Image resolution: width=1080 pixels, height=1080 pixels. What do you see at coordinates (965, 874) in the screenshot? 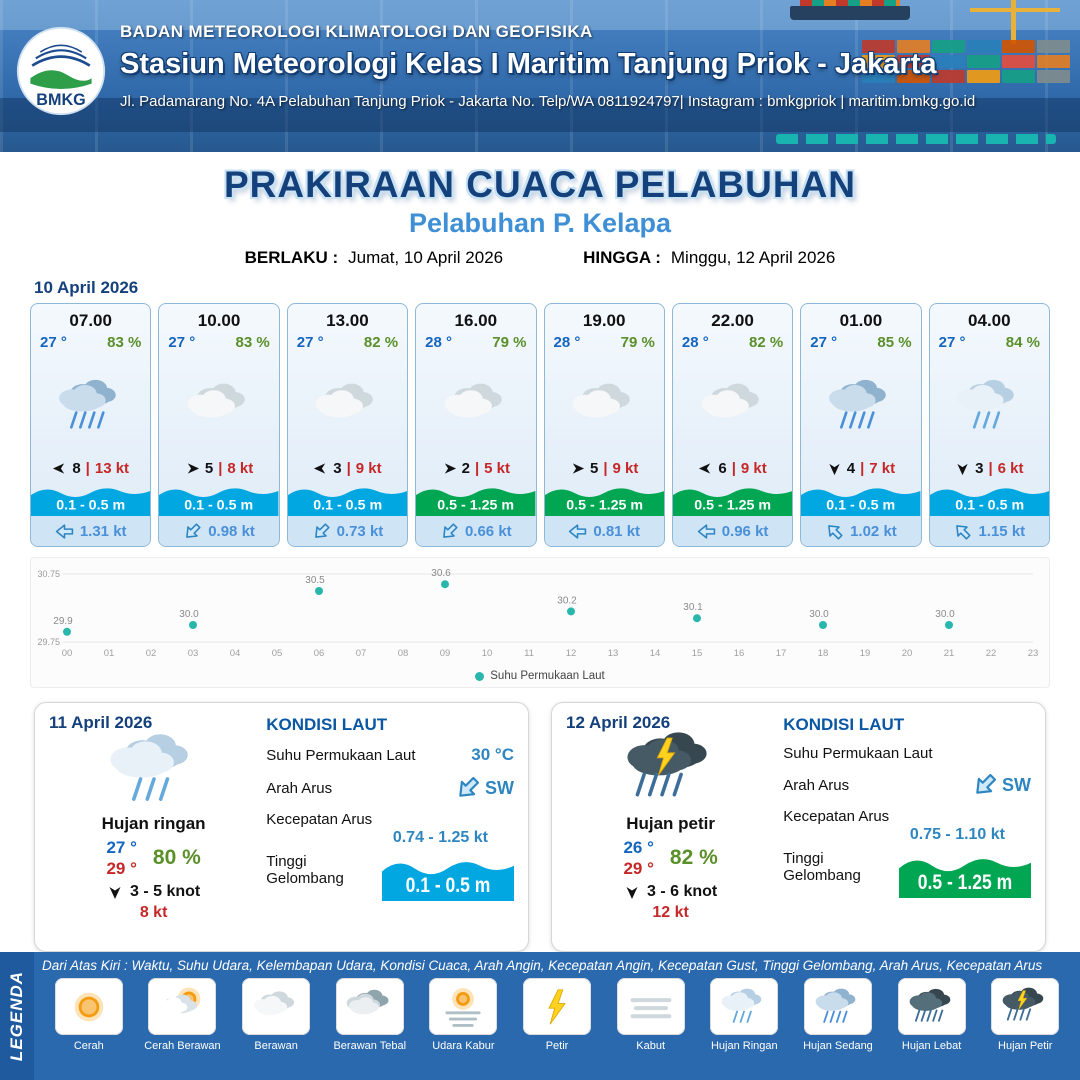
I see `daily-wave-badge: 0.5 - 1.25 m` at bounding box center [965, 874].